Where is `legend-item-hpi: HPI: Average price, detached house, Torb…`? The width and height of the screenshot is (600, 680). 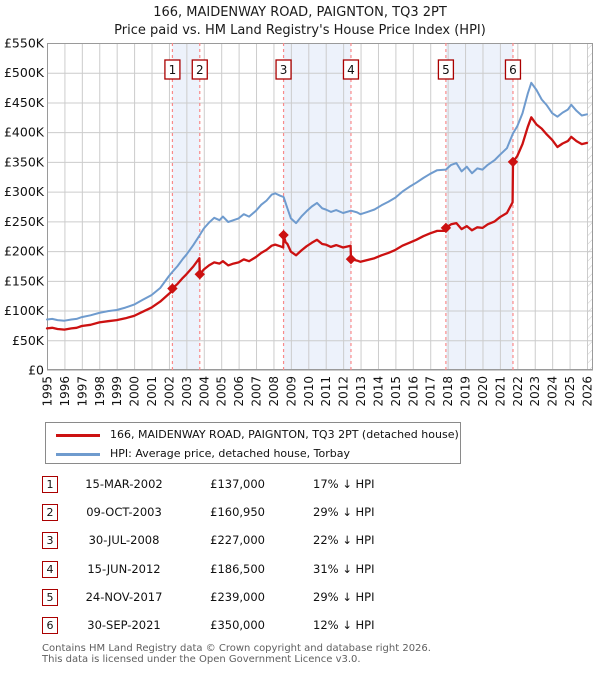 legend-item-hpi: HPI: Average price, detached house, Torb… is located at coordinates (253, 454).